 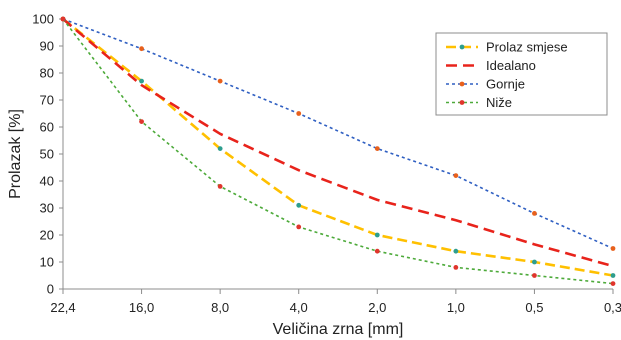 What do you see at coordinates (43, 19) in the screenshot?
I see `y-tick-label: 100` at bounding box center [43, 19].